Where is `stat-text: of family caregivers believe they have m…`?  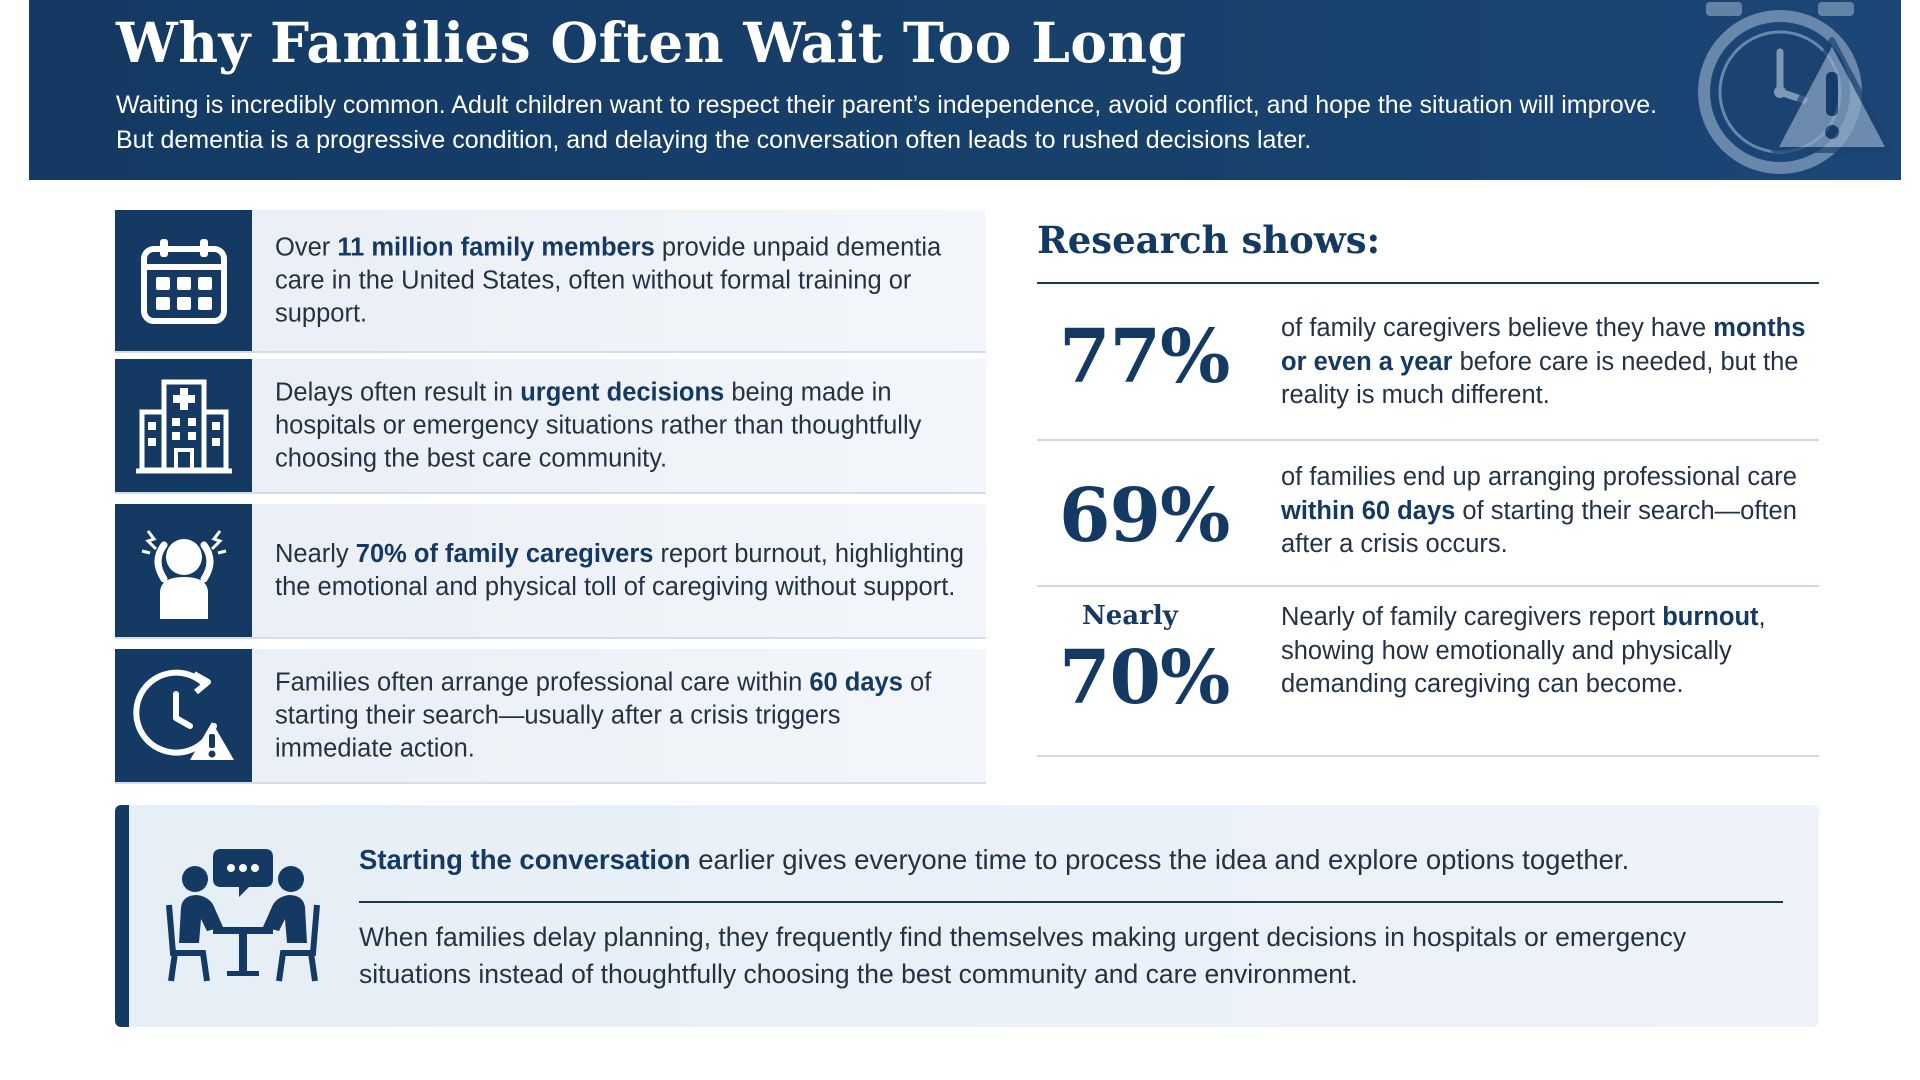 stat-text: of family caregivers believe they have m… is located at coordinates (1543, 361).